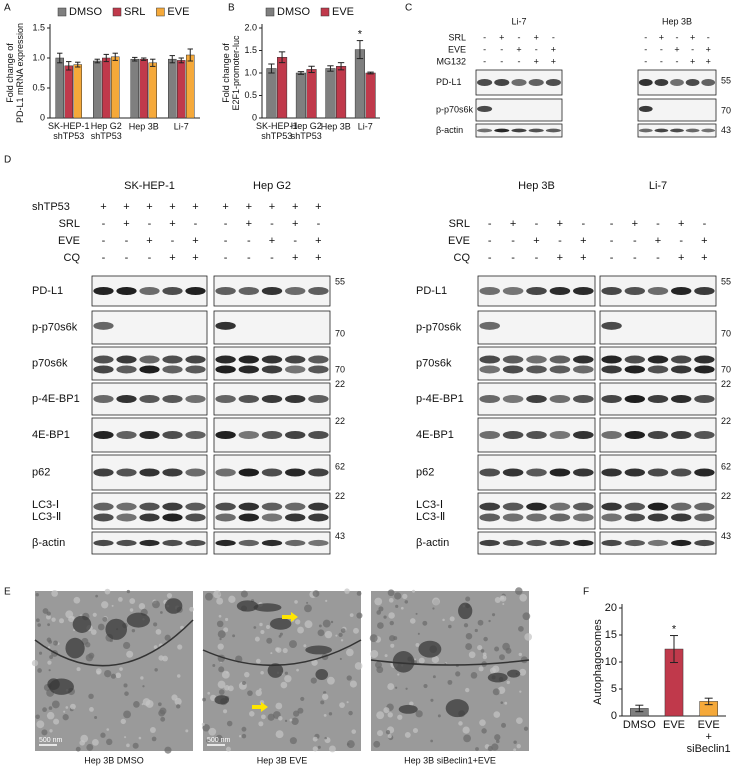 The height and width of the screenshot is (770, 740). Describe the element at coordinates (340, 369) in the screenshot. I see `mw-label: 70` at that location.